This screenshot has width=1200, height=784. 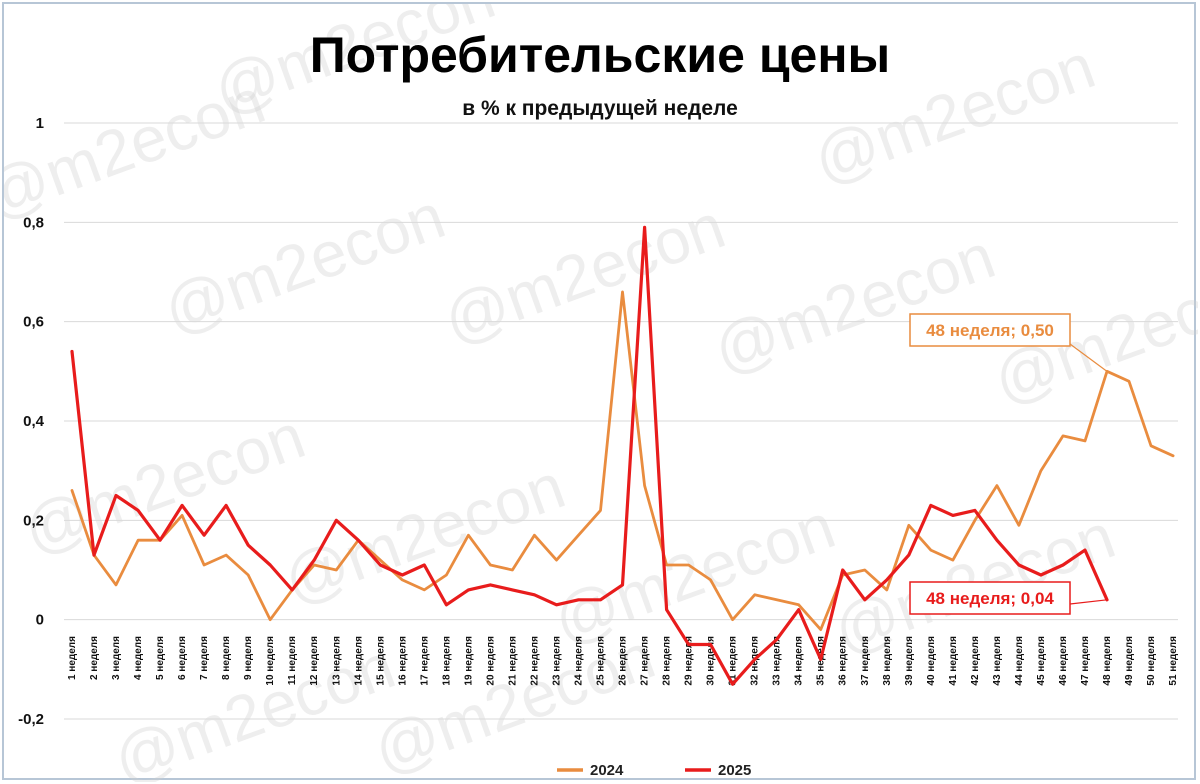 What do you see at coordinates (446, 661) in the screenshot?
I see `x-tick-label: 18 неделя` at bounding box center [446, 661].